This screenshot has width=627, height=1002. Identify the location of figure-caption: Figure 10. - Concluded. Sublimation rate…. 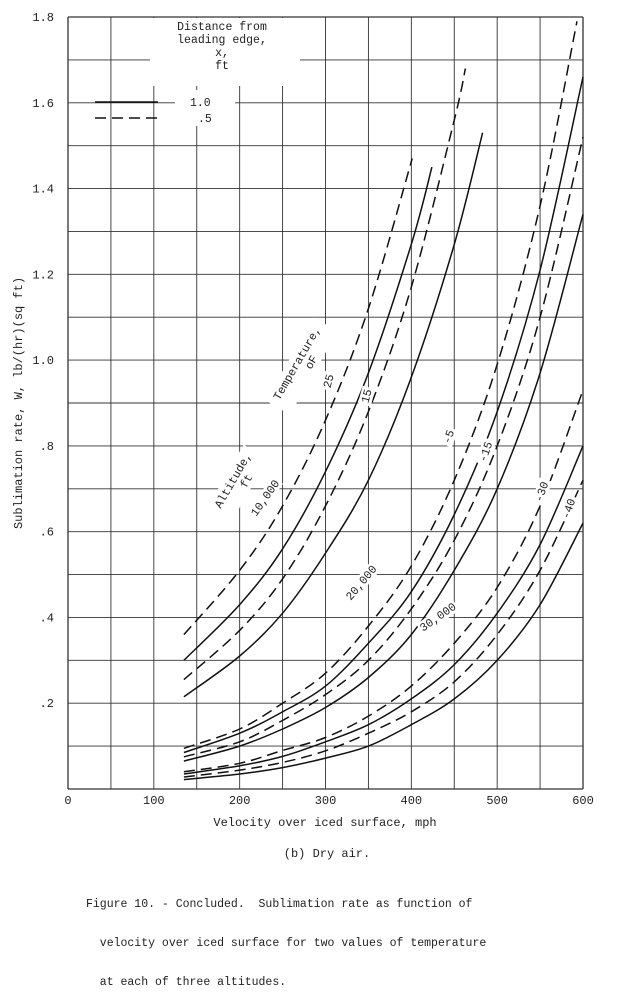
(286, 937).